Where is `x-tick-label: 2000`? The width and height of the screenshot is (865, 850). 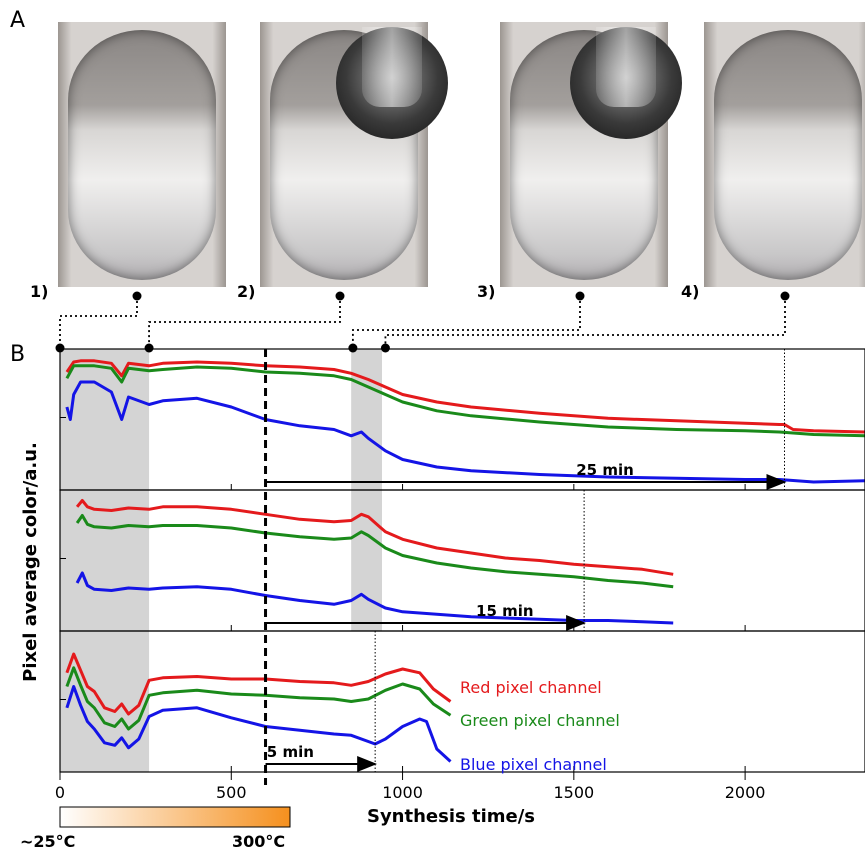 x-tick-label: 2000 is located at coordinates (745, 792).